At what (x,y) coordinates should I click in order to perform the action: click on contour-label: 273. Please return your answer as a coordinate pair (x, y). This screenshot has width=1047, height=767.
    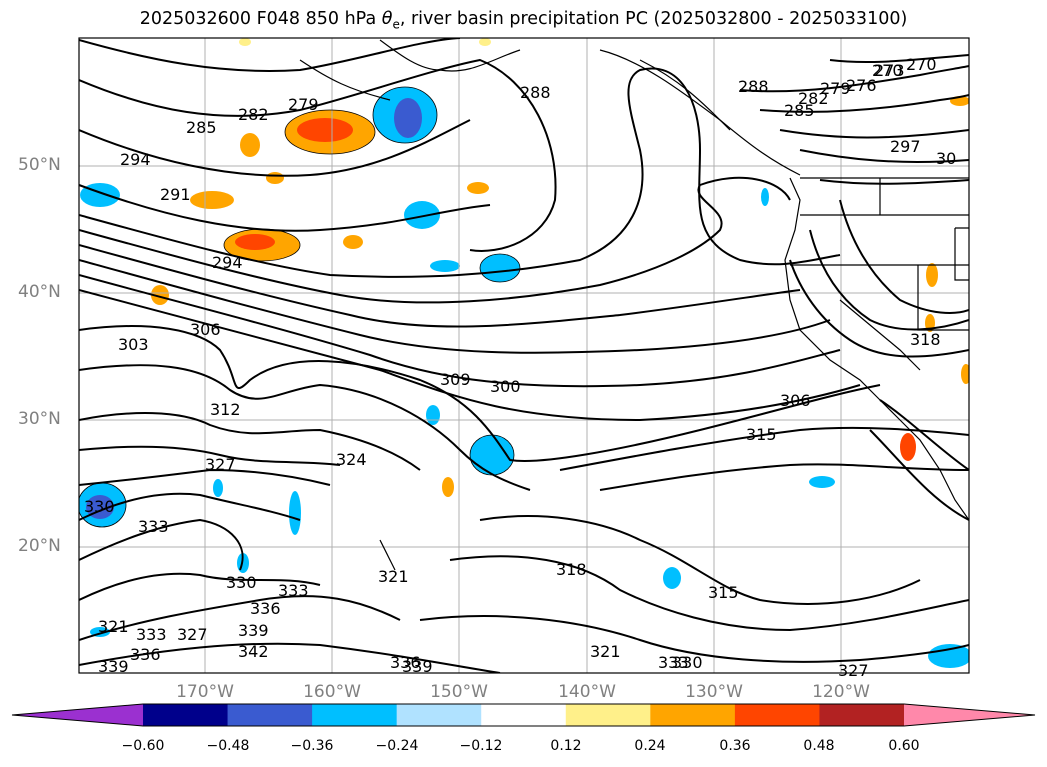
    Looking at the image, I should click on (889, 70).